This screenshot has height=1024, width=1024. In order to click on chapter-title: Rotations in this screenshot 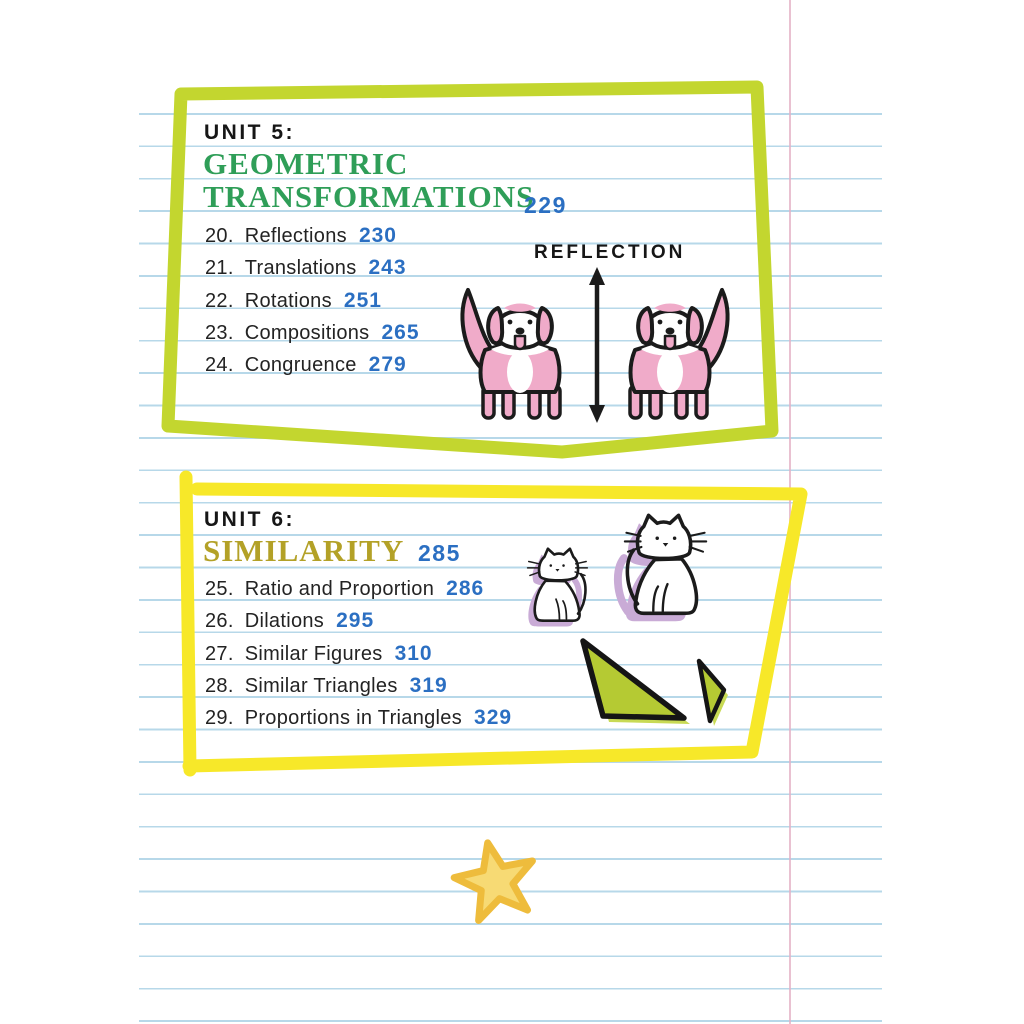, I will do `click(288, 301)`.